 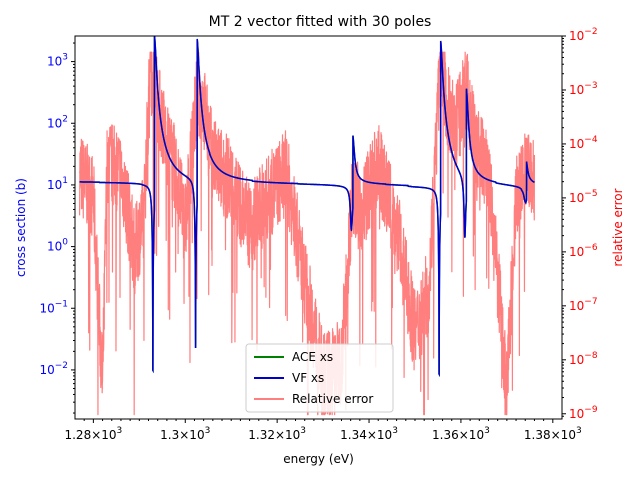 What do you see at coordinates (461, 434) in the screenshot?
I see `x-tick-label-4: 1.36×103` at bounding box center [461, 434].